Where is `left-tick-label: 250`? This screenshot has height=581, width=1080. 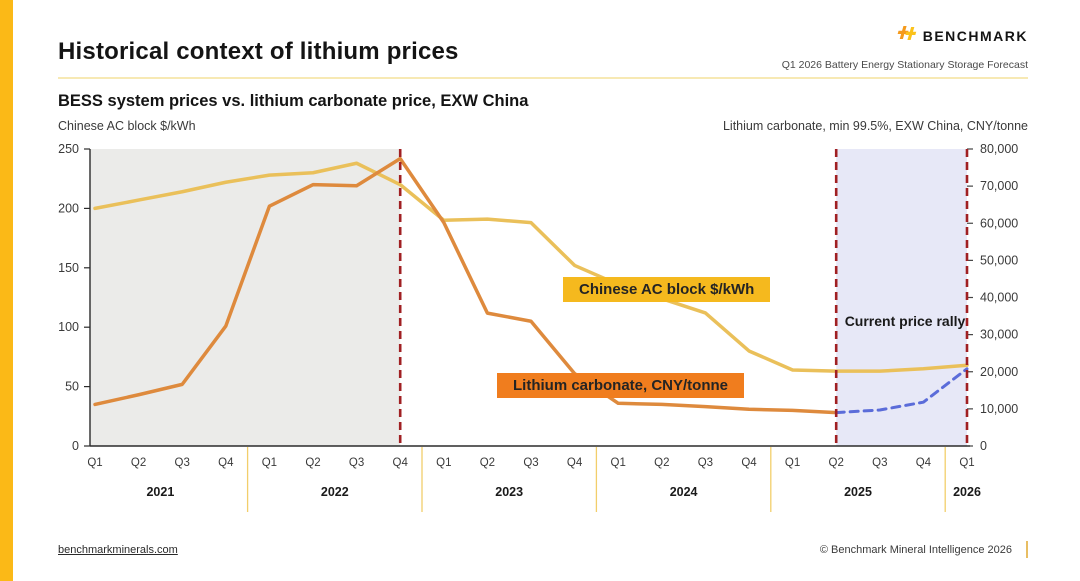
left-tick-label: 250 is located at coordinates (68, 149).